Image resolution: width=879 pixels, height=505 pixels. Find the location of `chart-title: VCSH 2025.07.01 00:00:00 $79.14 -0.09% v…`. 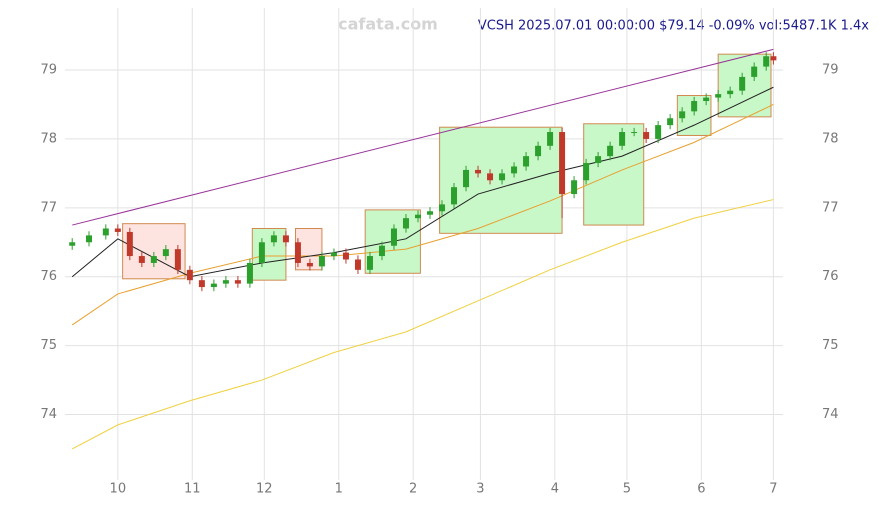

chart-title: VCSH 2025.07.01 00:00:00 $79.14 -0.09% v… is located at coordinates (673, 26).